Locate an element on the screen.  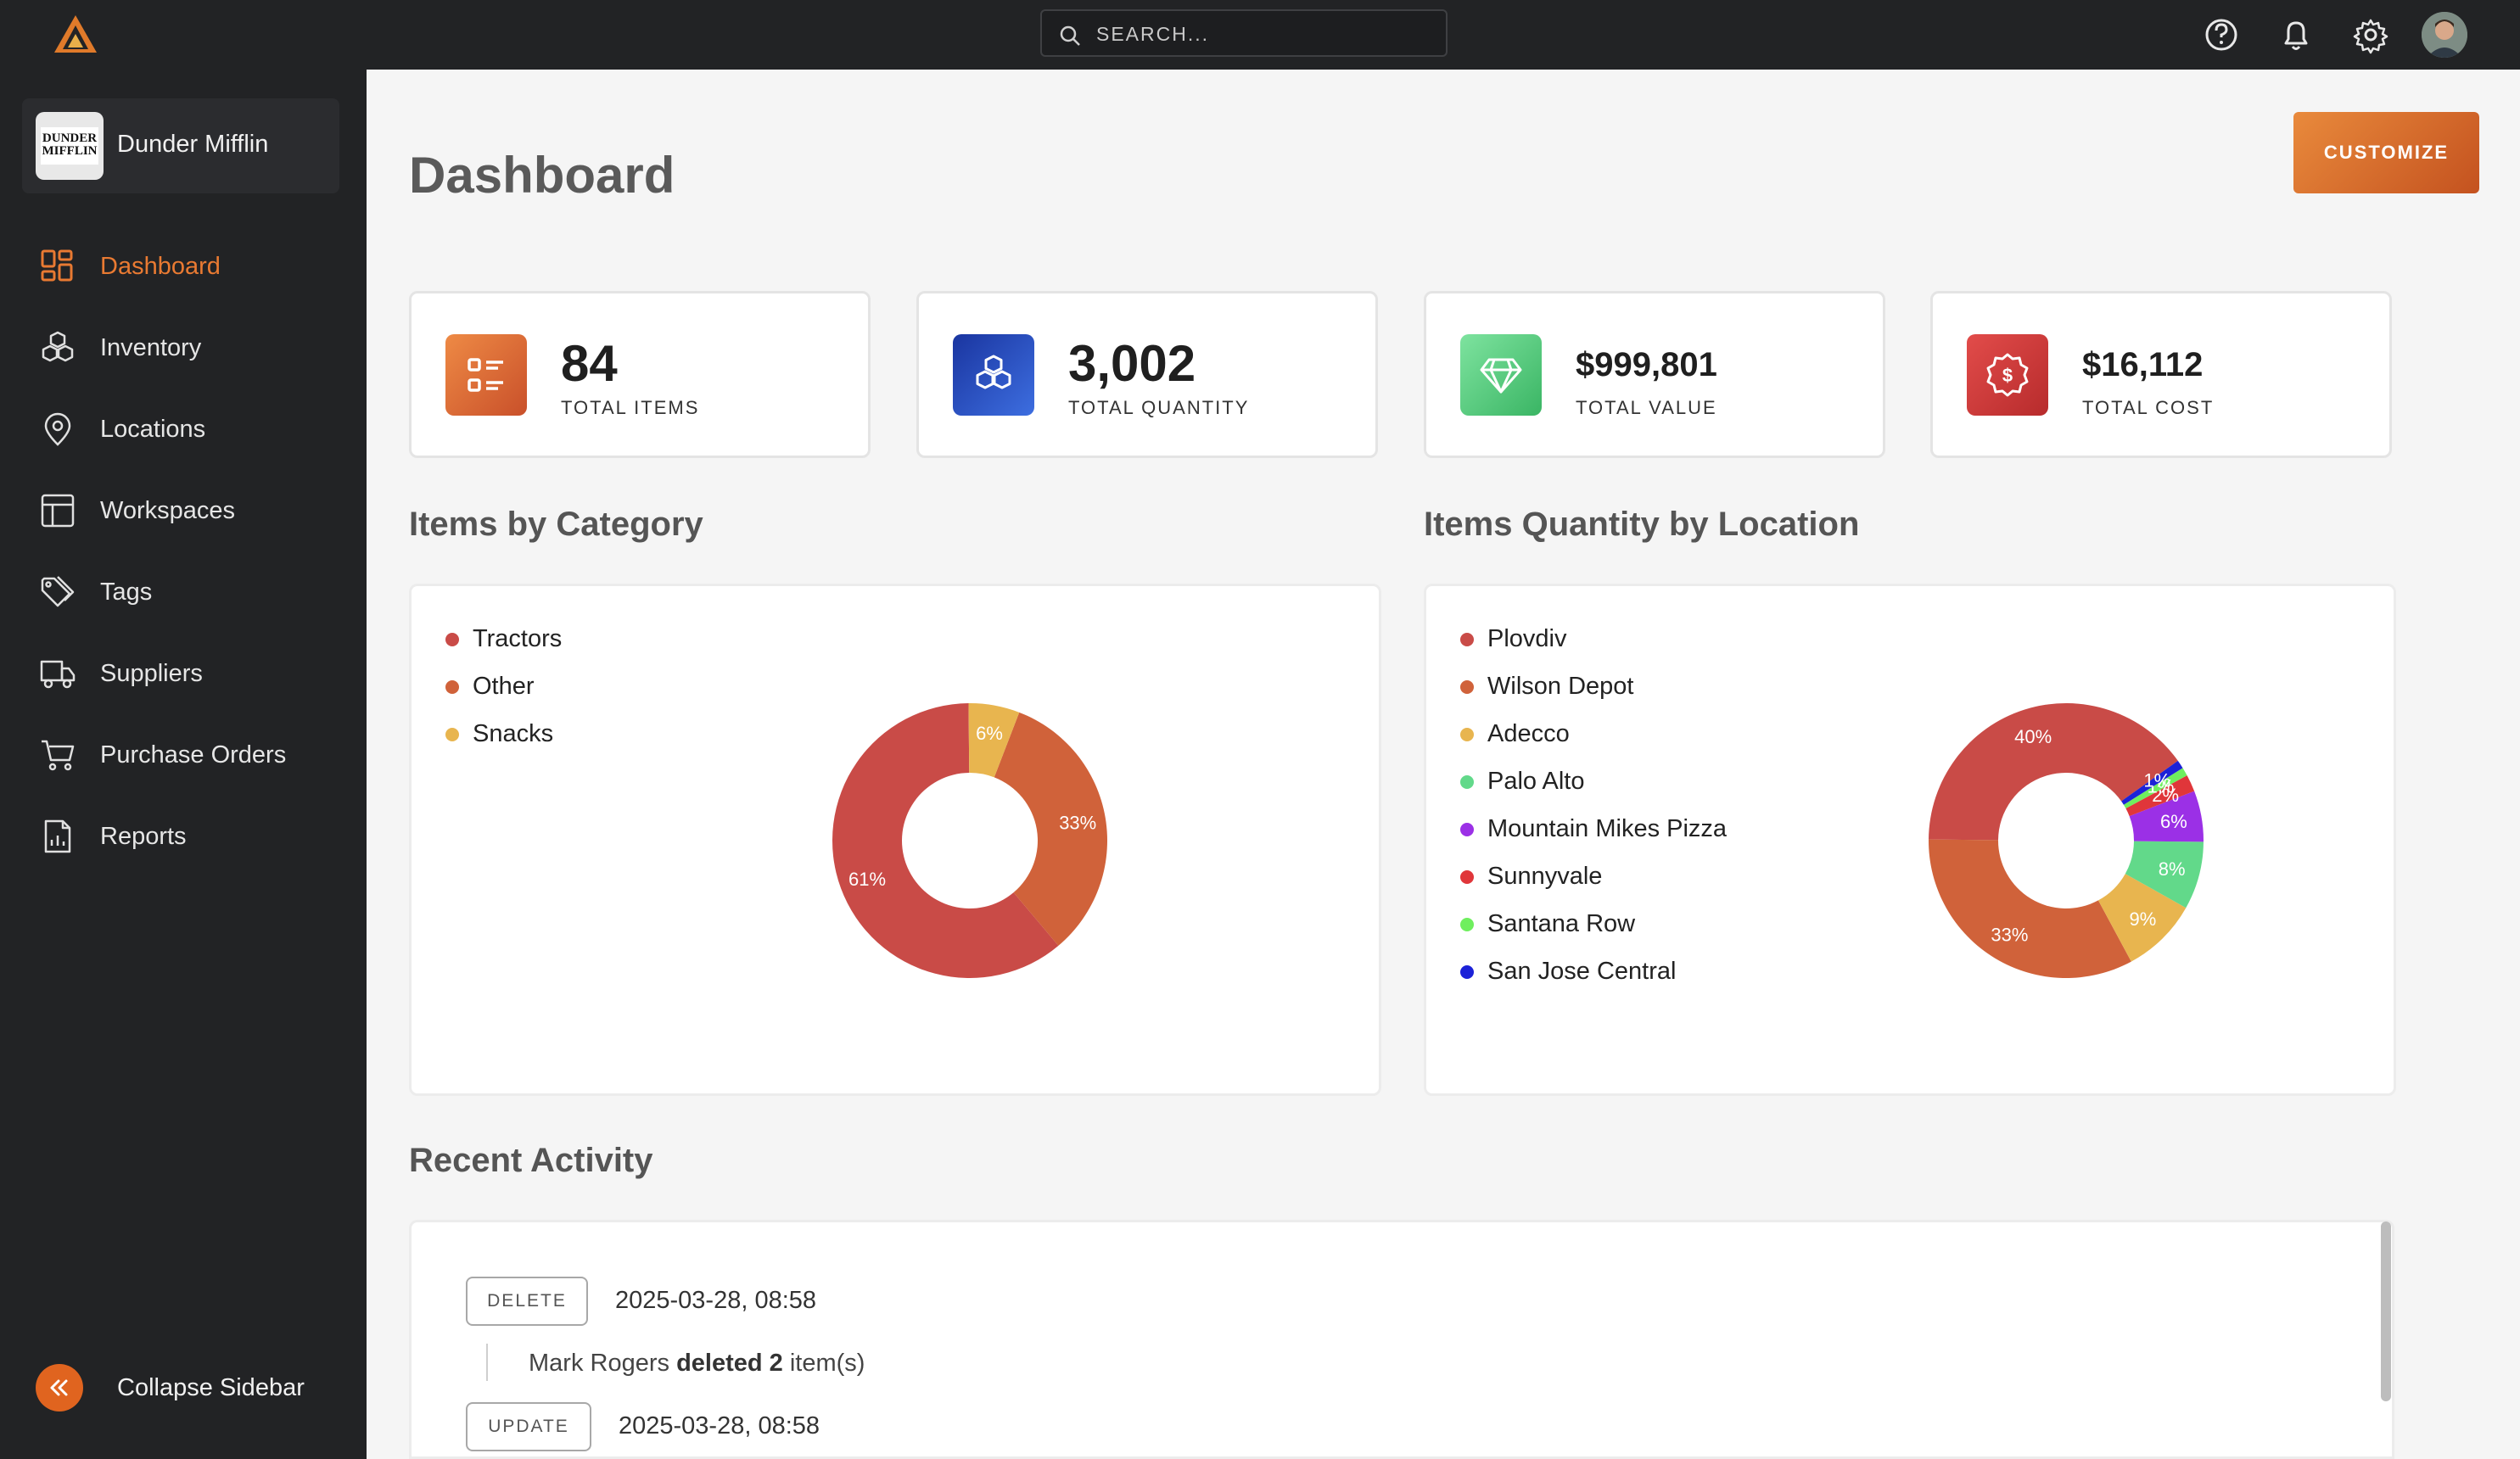
sidebar-item-label: Purchase Orders is located at coordinates (194, 755).